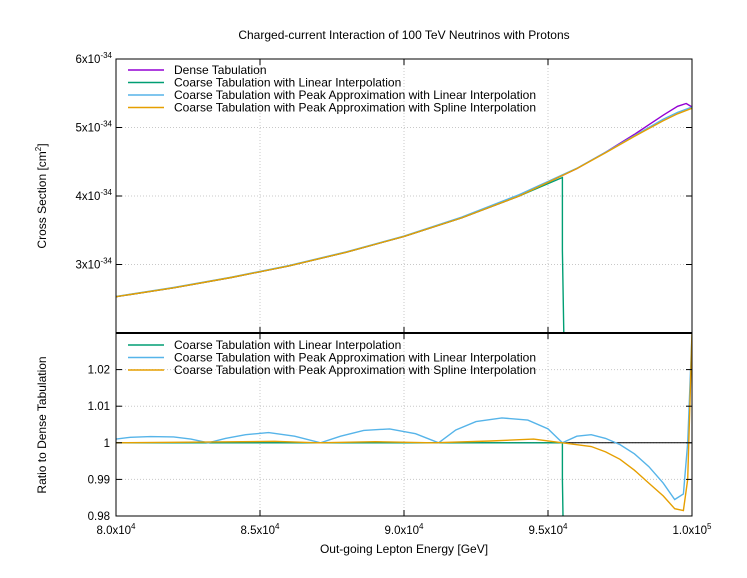  Describe the element at coordinates (404, 549) in the screenshot. I see `x-axis-label: Out-going Lepton Energy [GeV]` at that location.